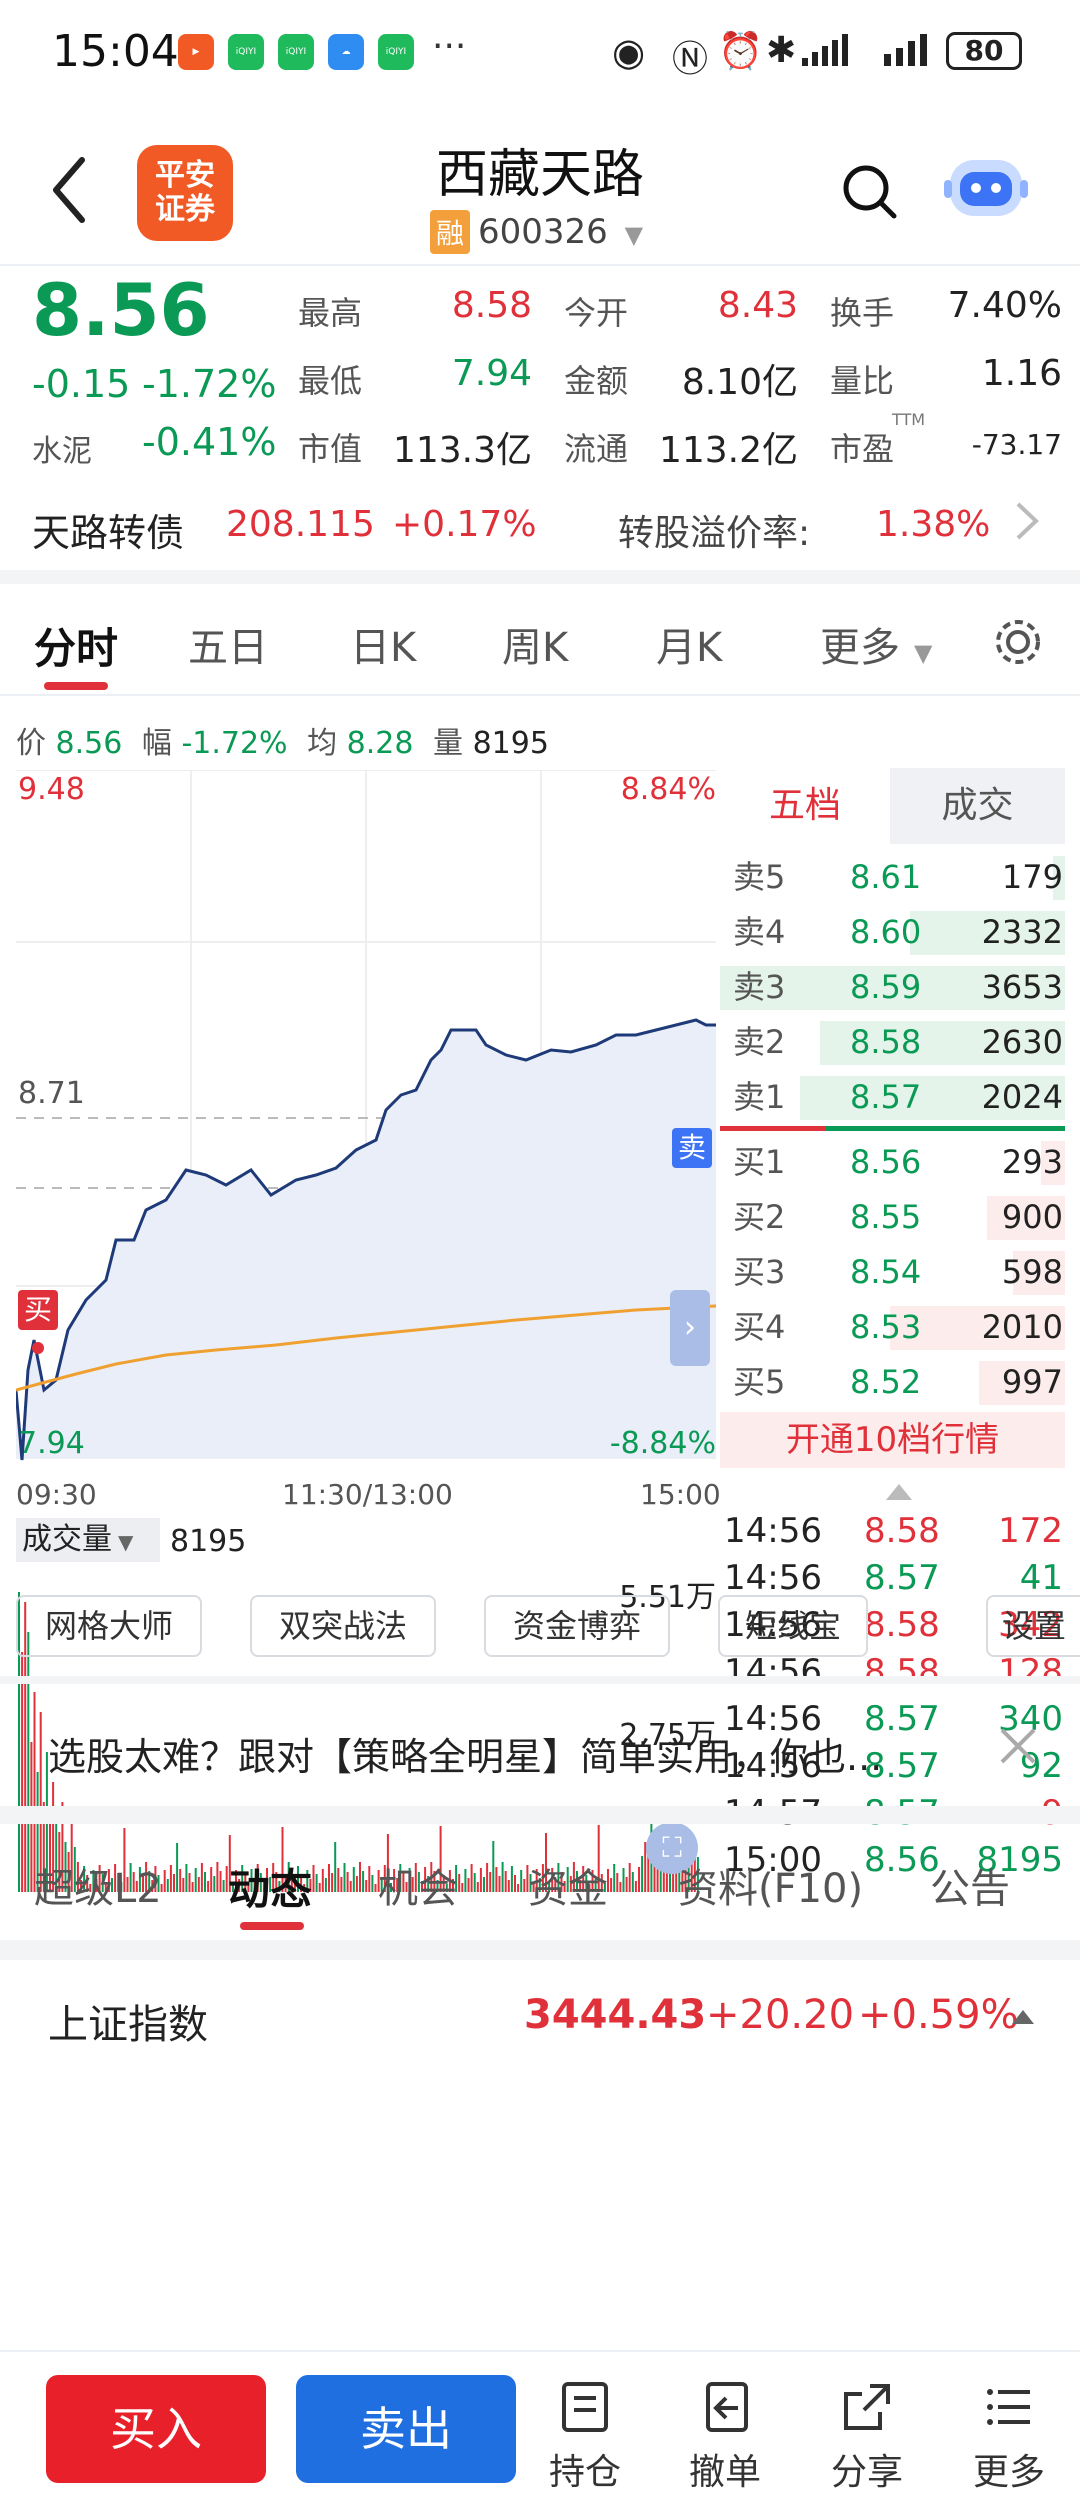 This screenshot has height=2504, width=1080. What do you see at coordinates (773, 1860) in the screenshot?
I see `trade-time: 15:00` at bounding box center [773, 1860].